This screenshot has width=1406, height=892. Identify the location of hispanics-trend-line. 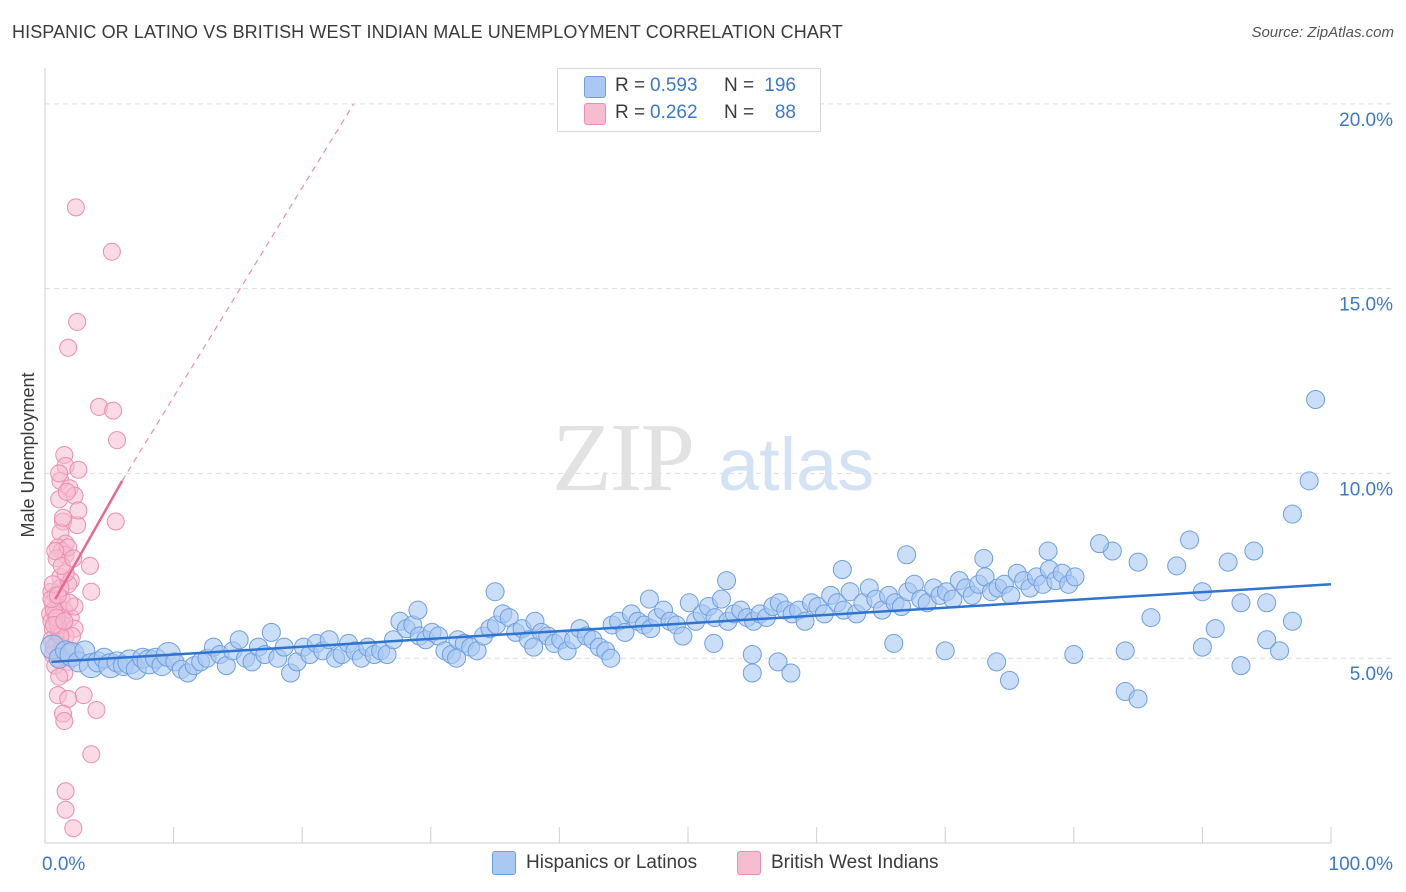
(691, 623).